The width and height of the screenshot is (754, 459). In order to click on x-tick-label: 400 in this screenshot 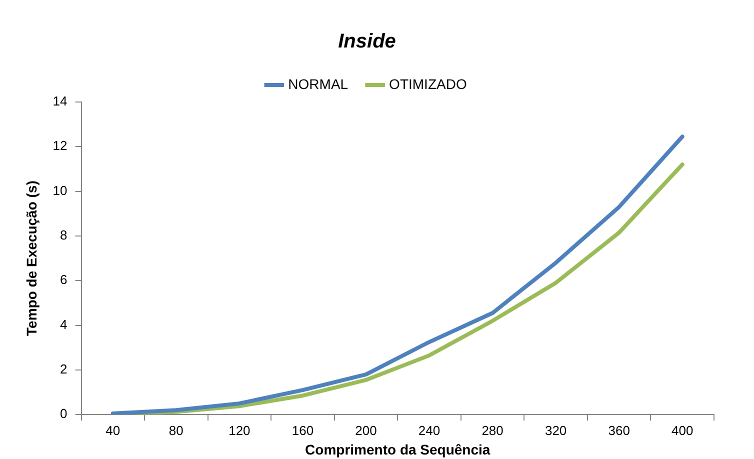, I will do `click(683, 430)`.